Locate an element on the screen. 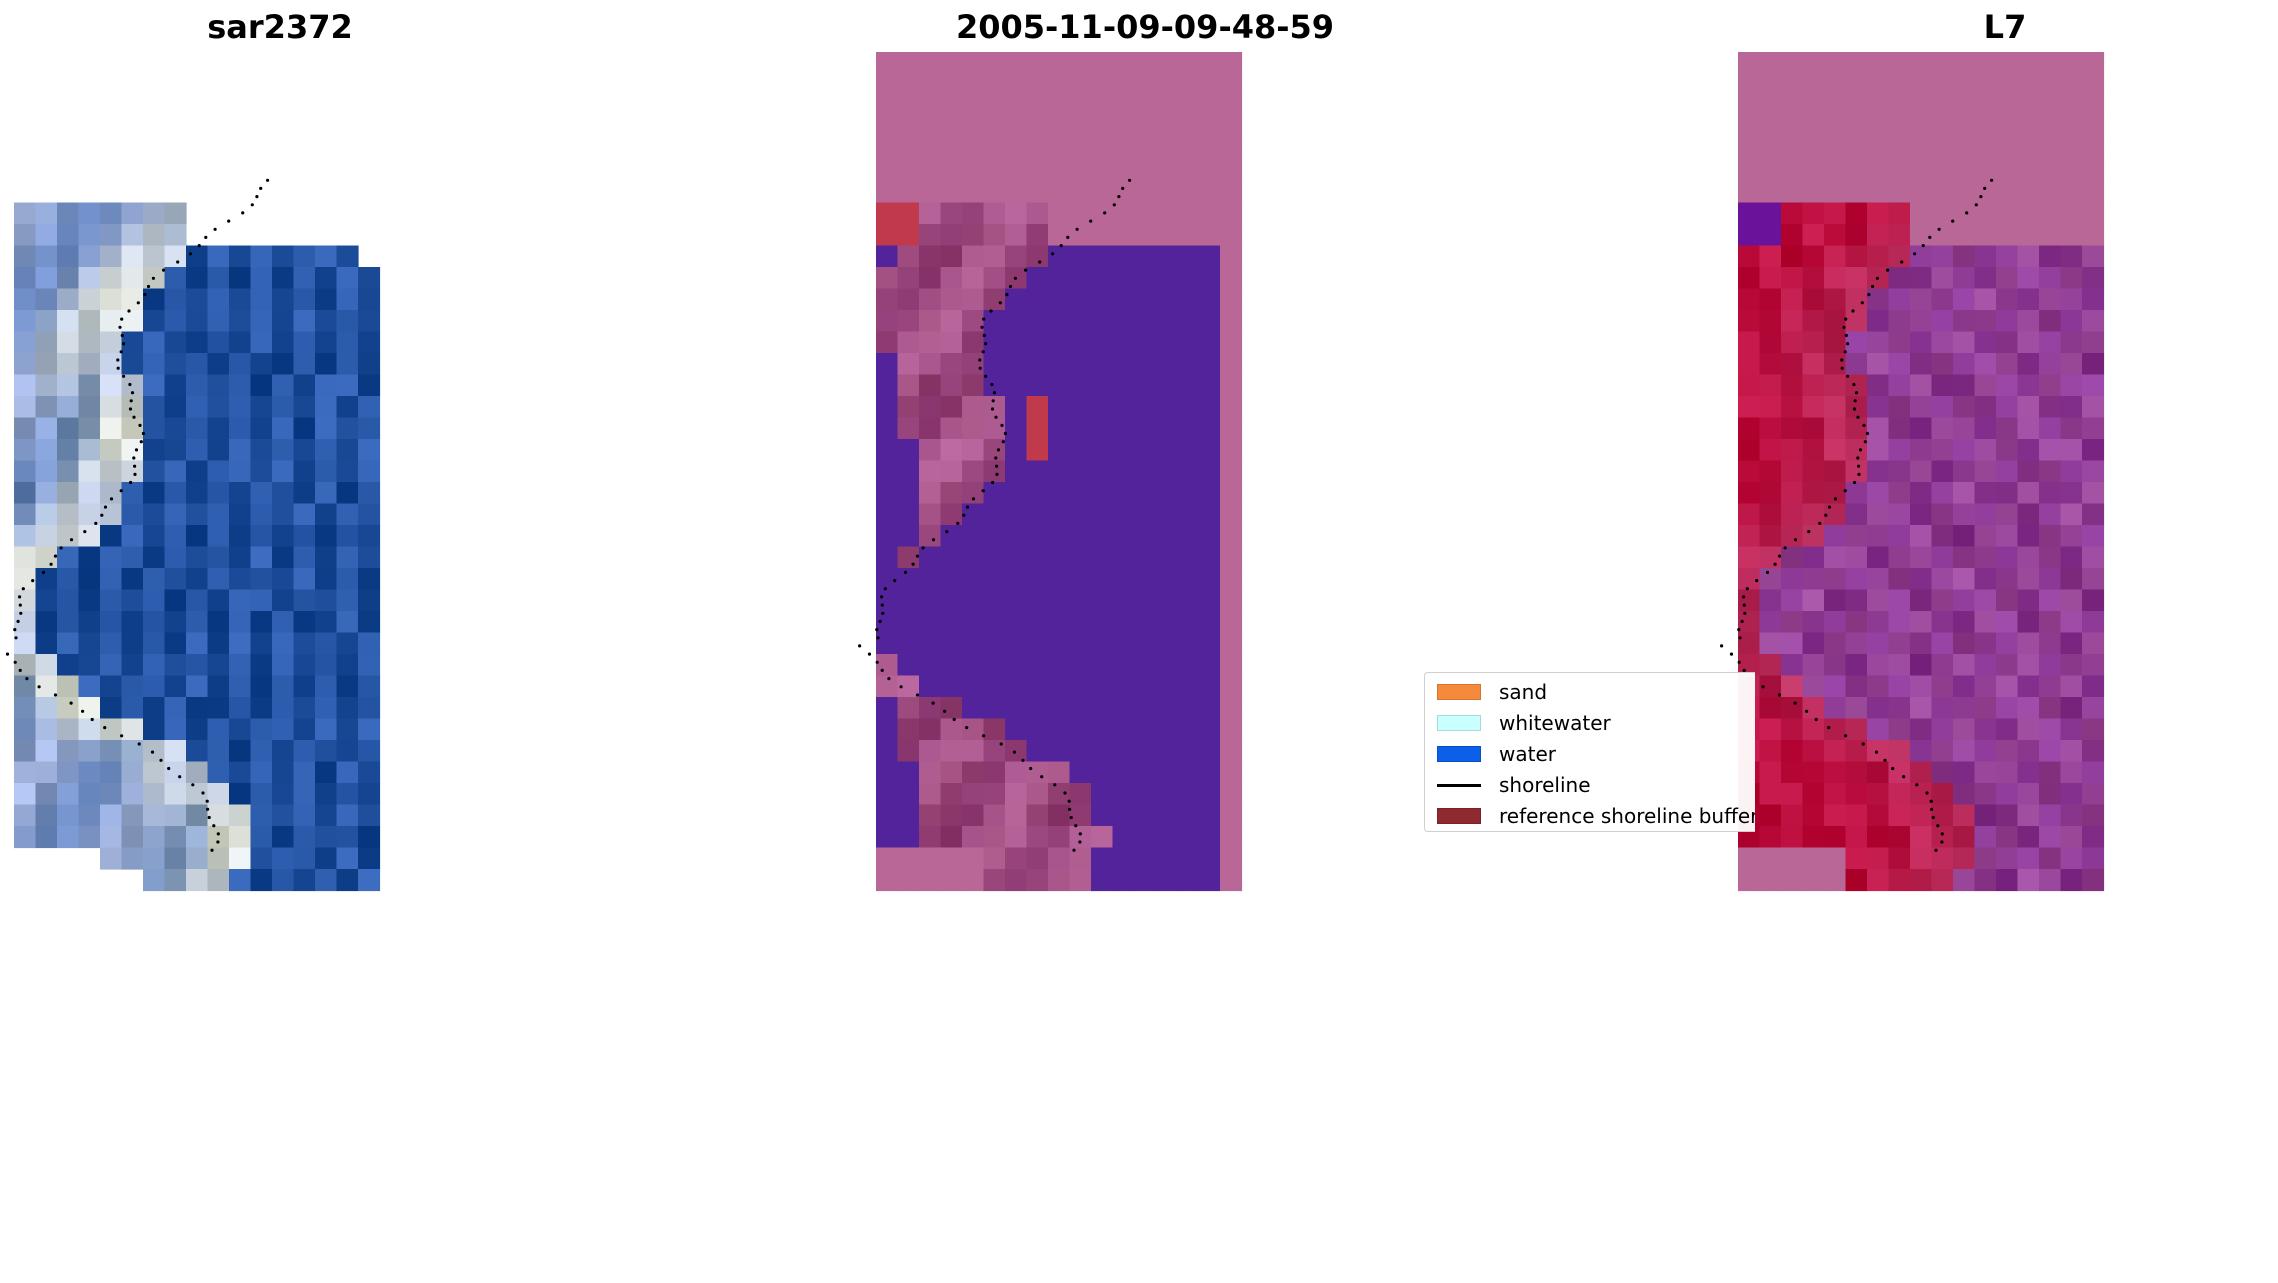  legend-swatch-reference-buffer is located at coordinates (1459, 816).